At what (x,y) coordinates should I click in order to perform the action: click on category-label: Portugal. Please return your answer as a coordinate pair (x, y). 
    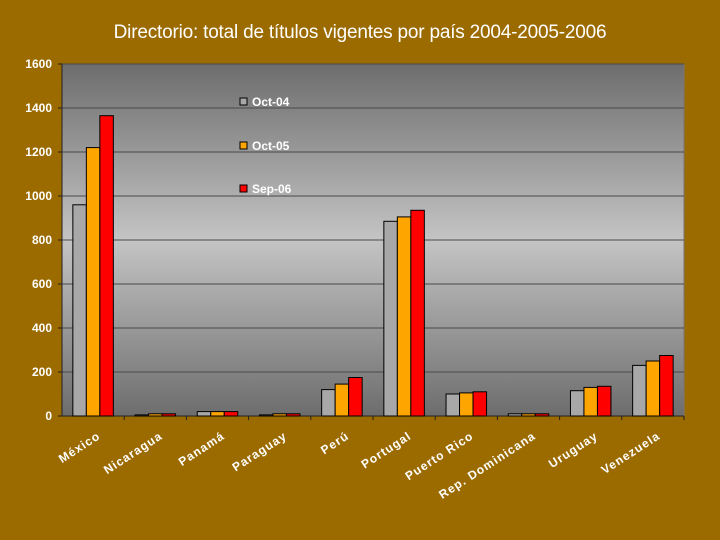
    Looking at the image, I should click on (386, 450).